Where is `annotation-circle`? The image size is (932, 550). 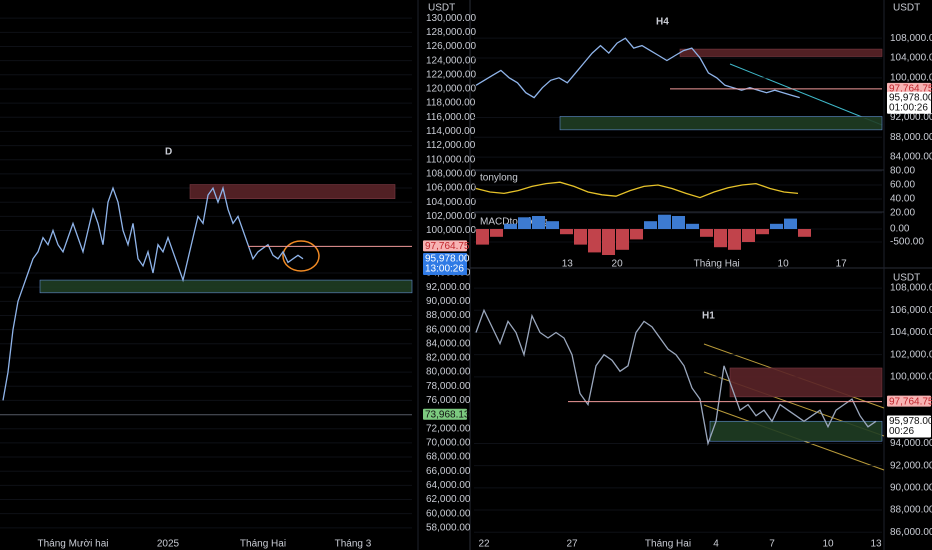 annotation-circle is located at coordinates (301, 256).